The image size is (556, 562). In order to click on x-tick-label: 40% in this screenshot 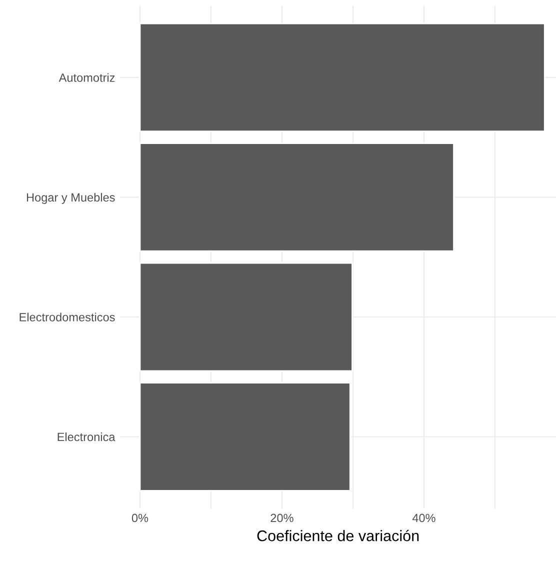, I will do `click(424, 518)`.